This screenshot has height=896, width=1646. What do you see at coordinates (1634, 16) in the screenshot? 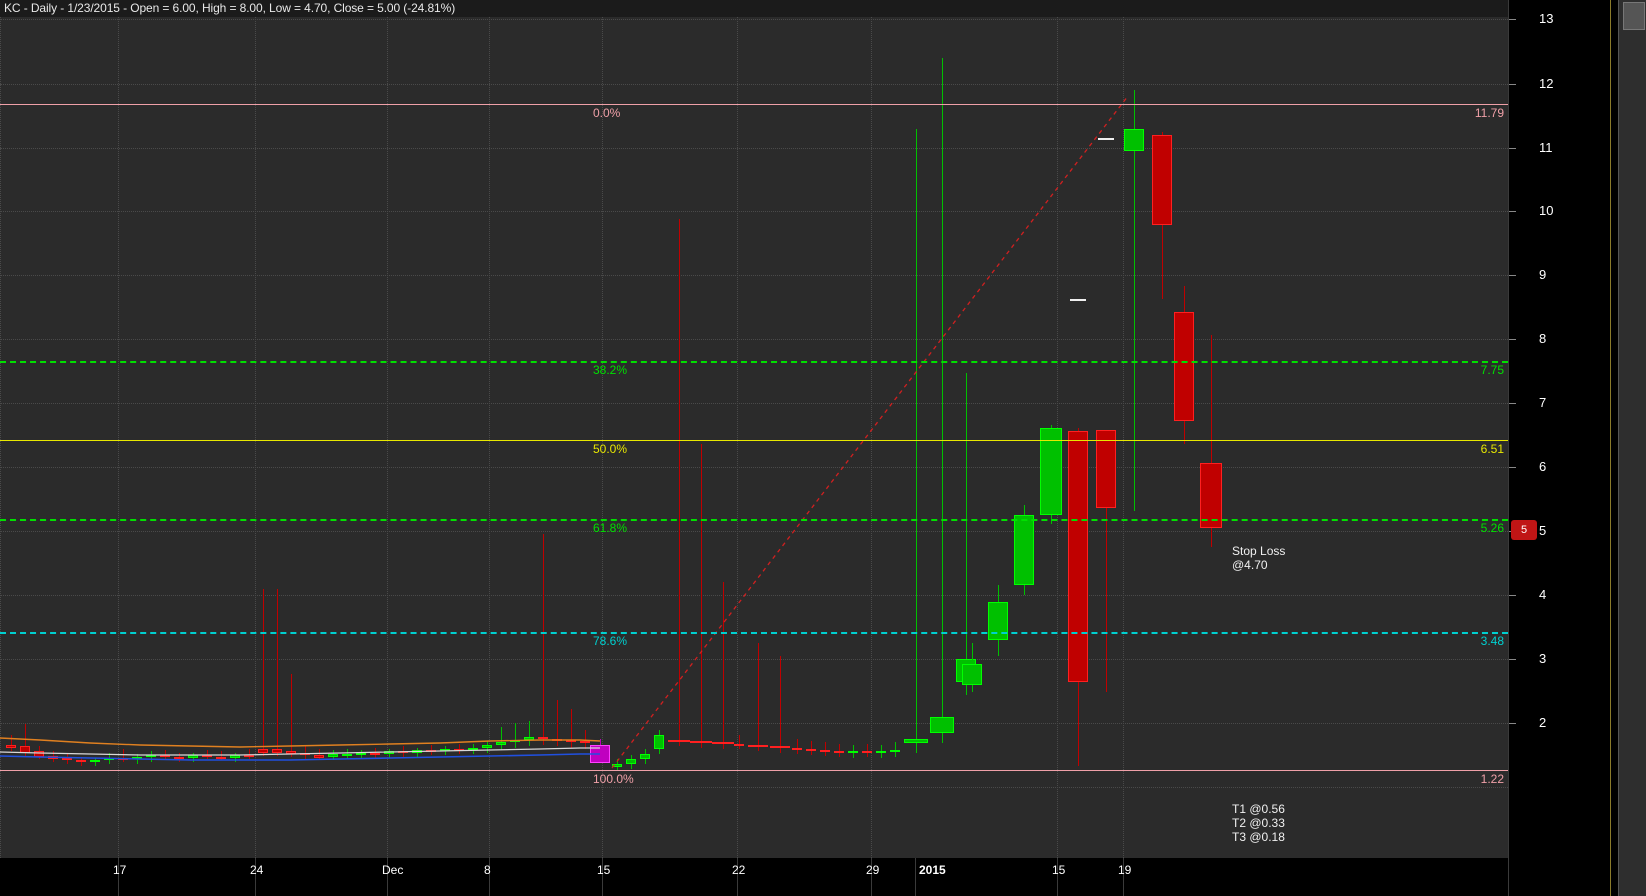
I see `scrollbar-thumb` at bounding box center [1634, 16].